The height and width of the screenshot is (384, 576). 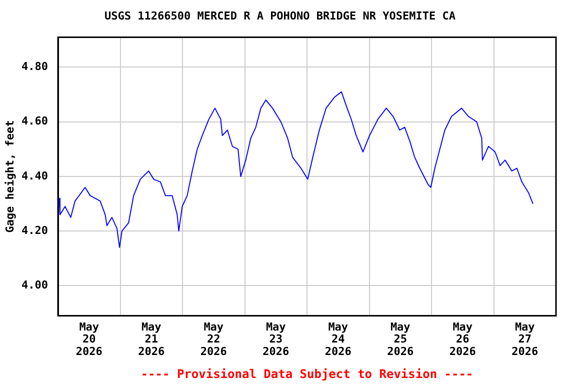 What do you see at coordinates (307, 374) in the screenshot?
I see `text: ---- Provisional Data Subject to Revision ----` at bounding box center [307, 374].